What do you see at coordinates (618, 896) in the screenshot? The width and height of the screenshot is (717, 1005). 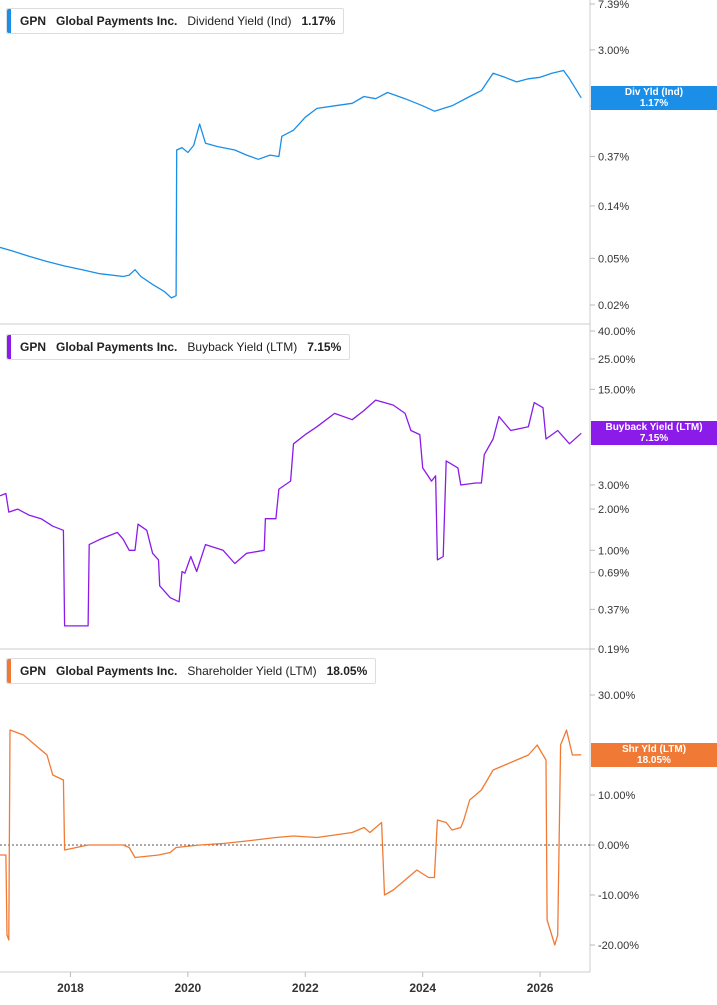 I see `y-tick-label: -10.00%` at bounding box center [618, 896].